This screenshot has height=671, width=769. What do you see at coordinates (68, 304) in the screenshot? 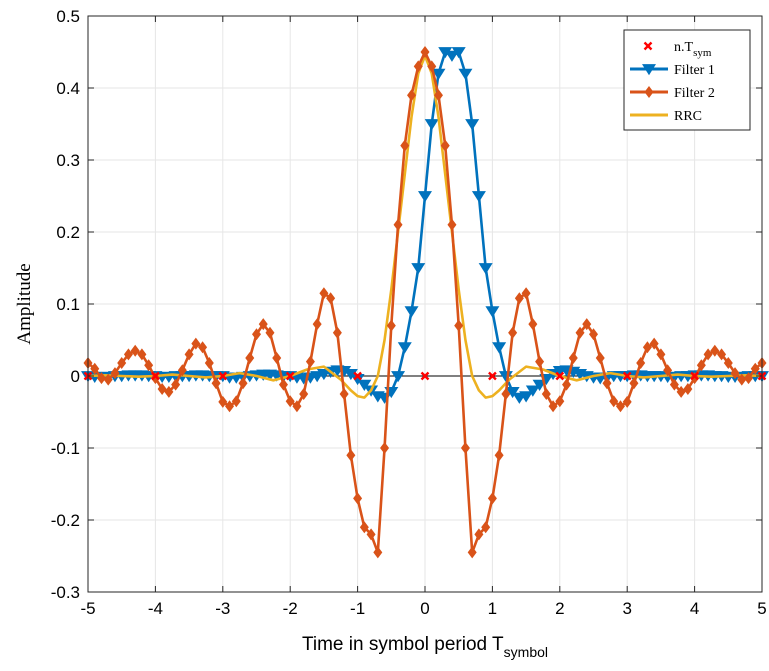
I see `y-tick-label: 0.1` at bounding box center [68, 304].